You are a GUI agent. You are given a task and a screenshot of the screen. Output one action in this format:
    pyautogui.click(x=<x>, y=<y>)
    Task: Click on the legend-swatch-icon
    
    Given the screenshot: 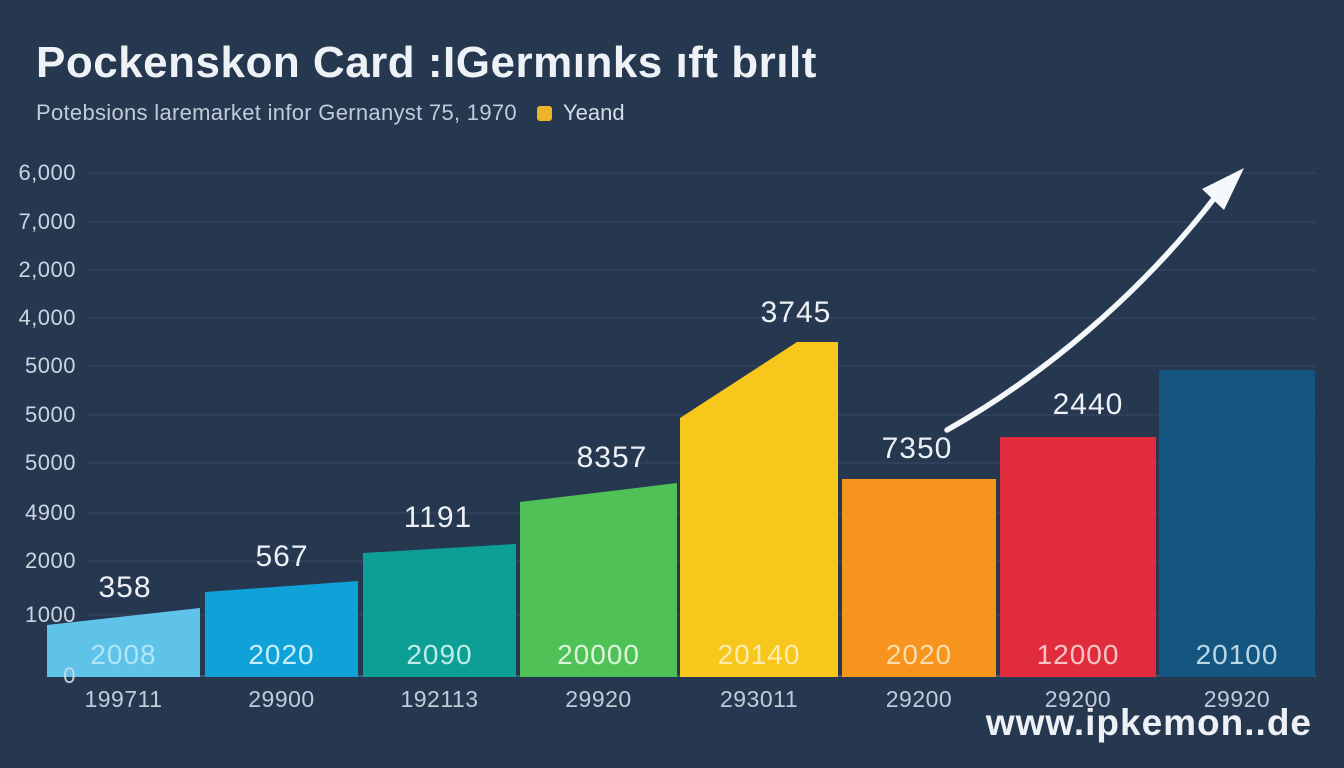 What is the action you would take?
    pyautogui.click(x=544, y=113)
    